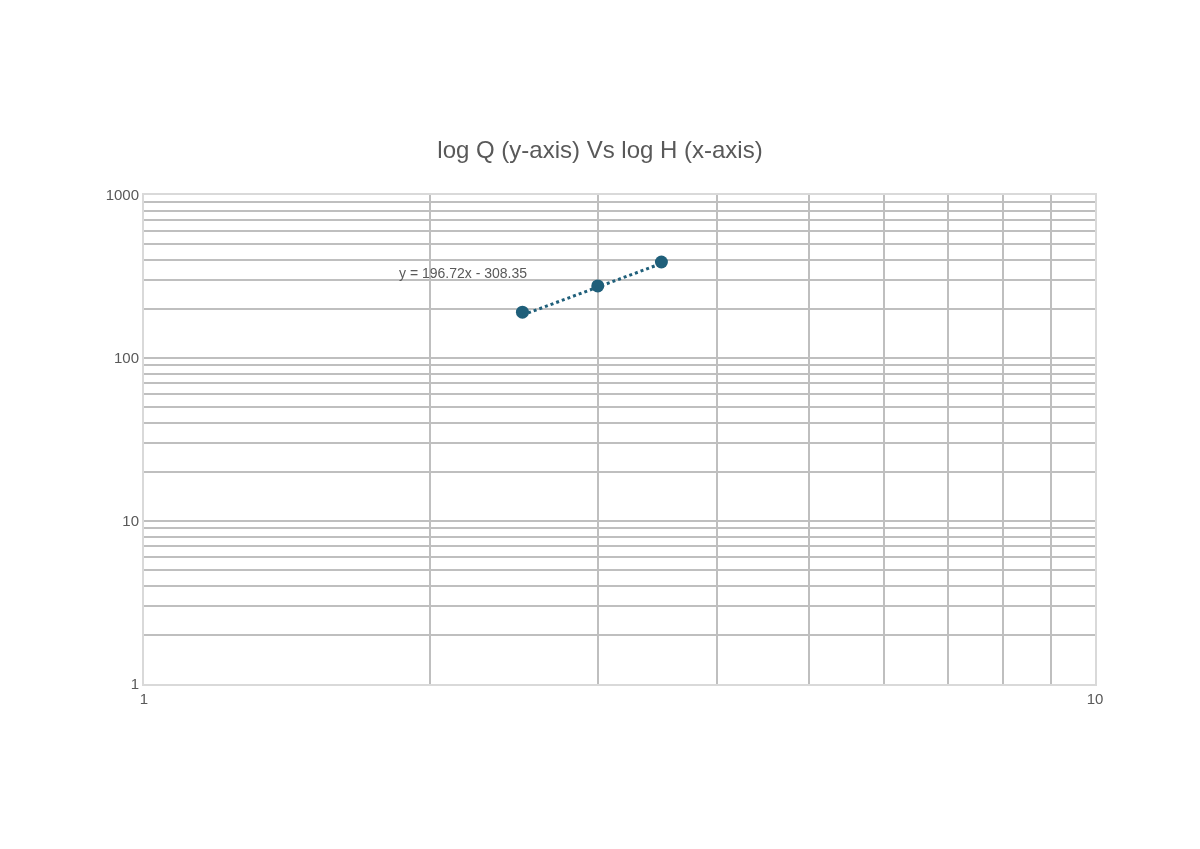  I want to click on y-tick-label: 1, so click(134, 684).